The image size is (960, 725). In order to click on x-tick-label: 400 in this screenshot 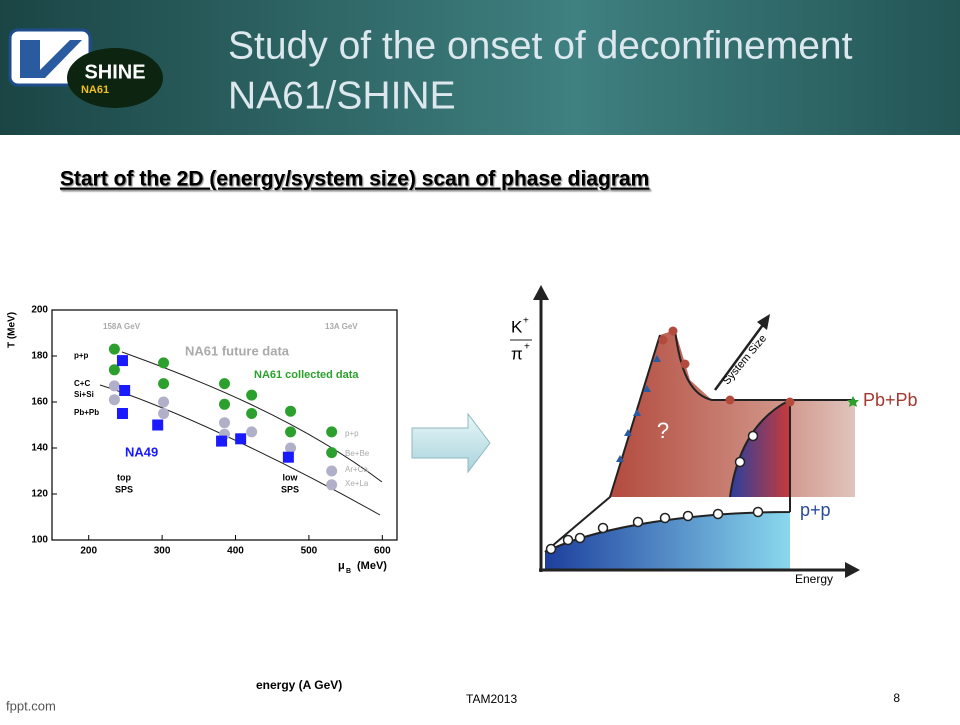, I will do `click(235, 551)`.